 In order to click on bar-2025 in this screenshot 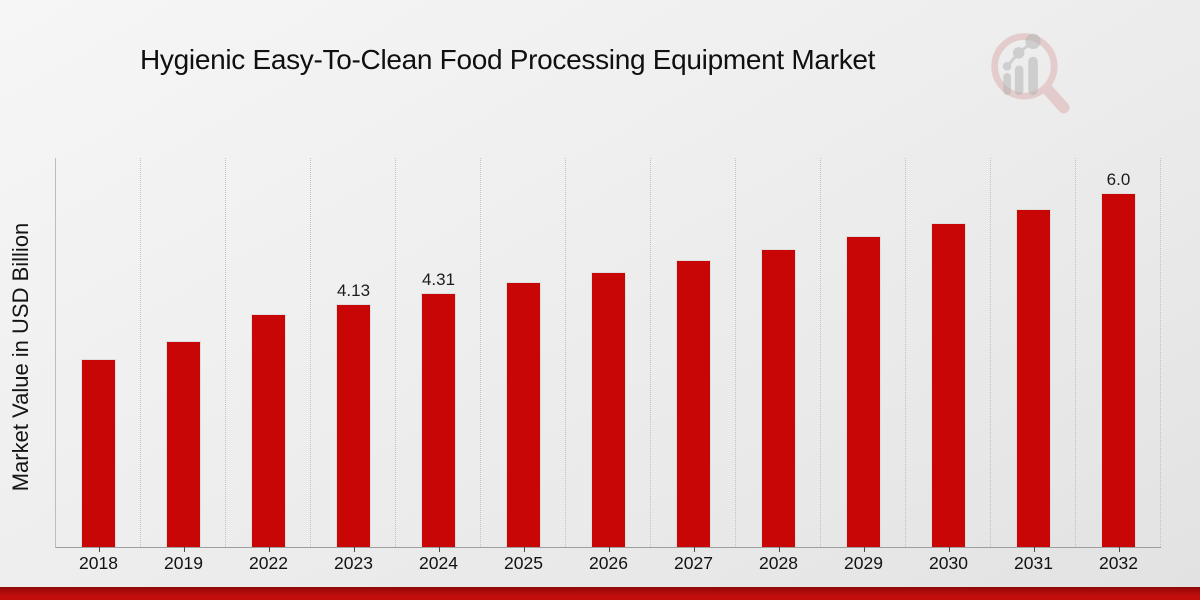, I will do `click(523, 414)`.